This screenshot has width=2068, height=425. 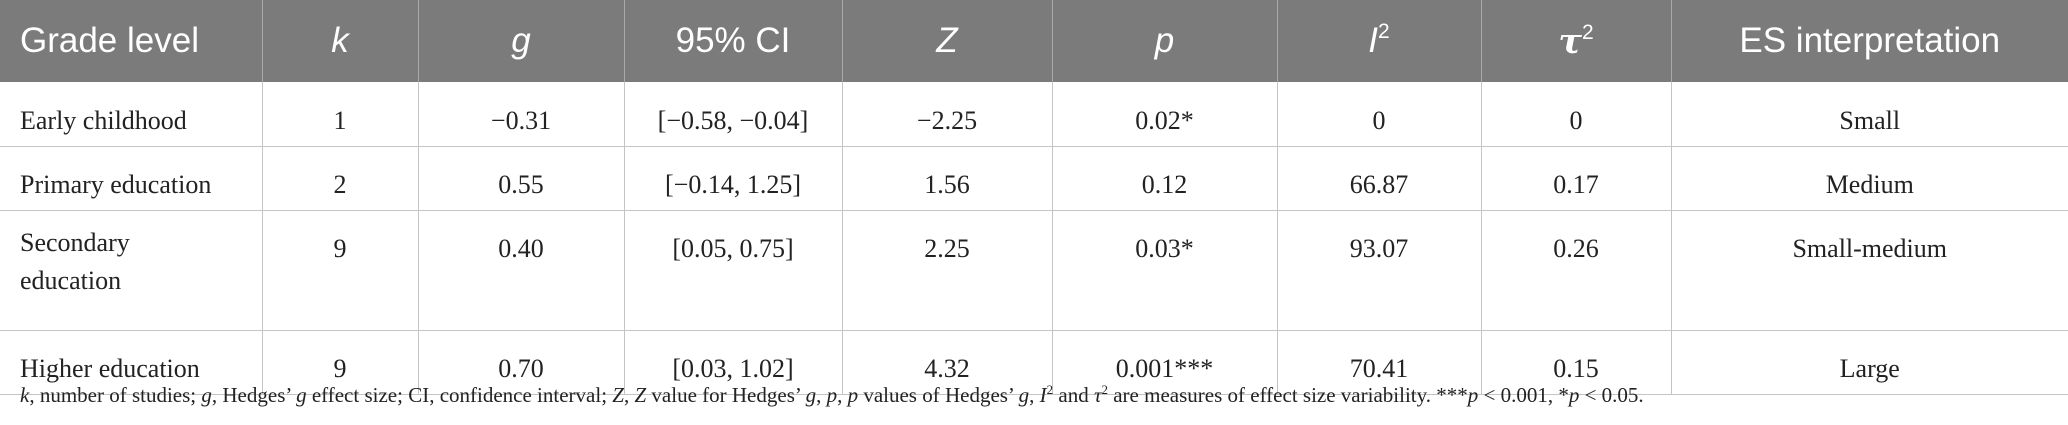 I want to click on cell-tau2: 0.26, so click(x=1575, y=270).